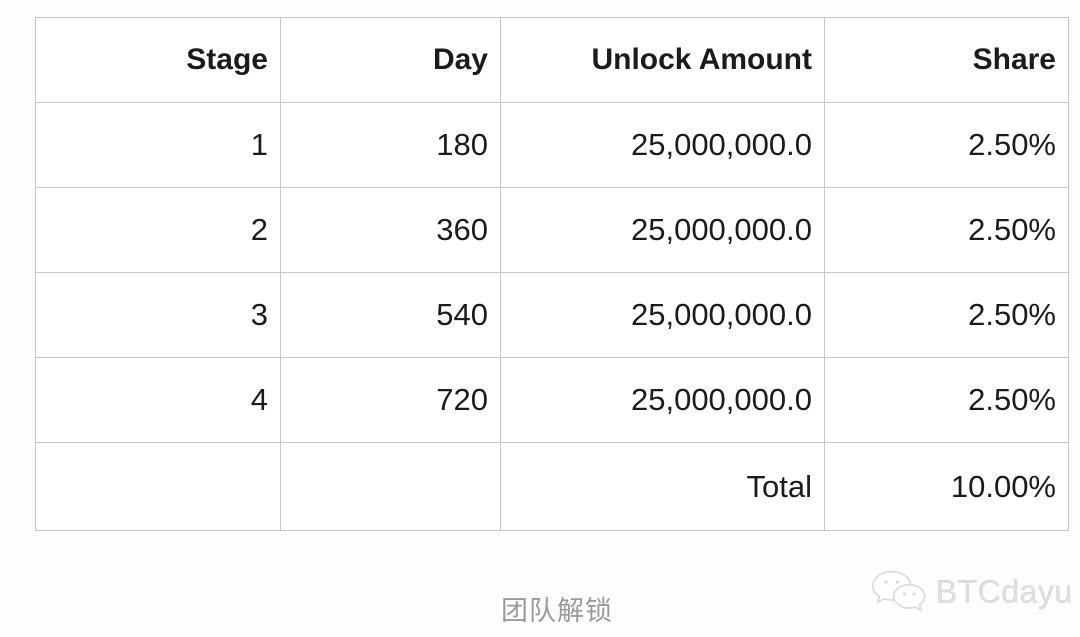  Describe the element at coordinates (158, 145) in the screenshot. I see `cell-stage: 1` at that location.